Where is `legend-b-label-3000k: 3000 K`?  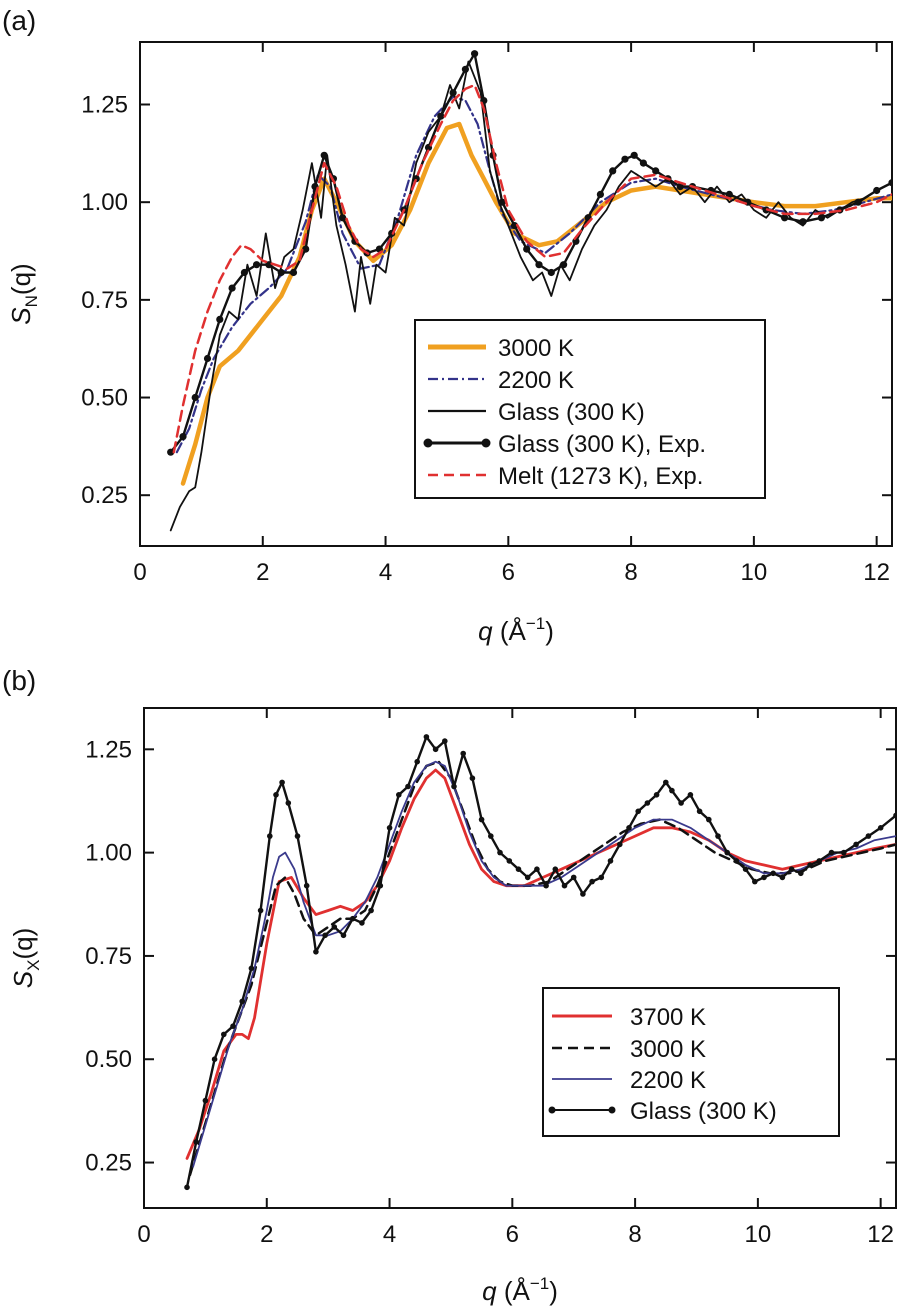 legend-b-label-3000k: 3000 K is located at coordinates (668, 1049).